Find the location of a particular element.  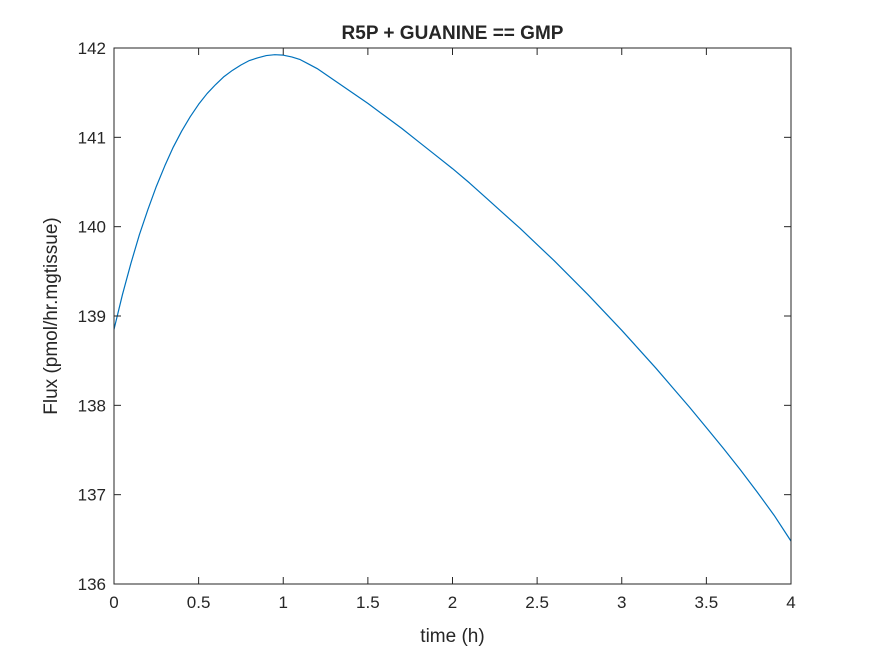

x-tick-label: 1 is located at coordinates (283, 602).